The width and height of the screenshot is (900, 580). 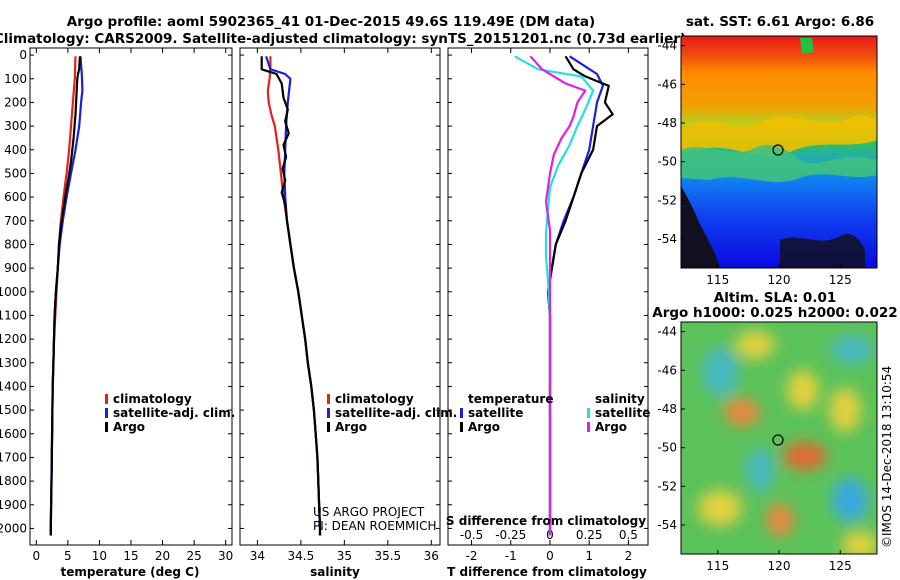 I want to click on imos-credit: ©IMOS 14-Dec-2018 13:10:54, so click(x=887, y=457).